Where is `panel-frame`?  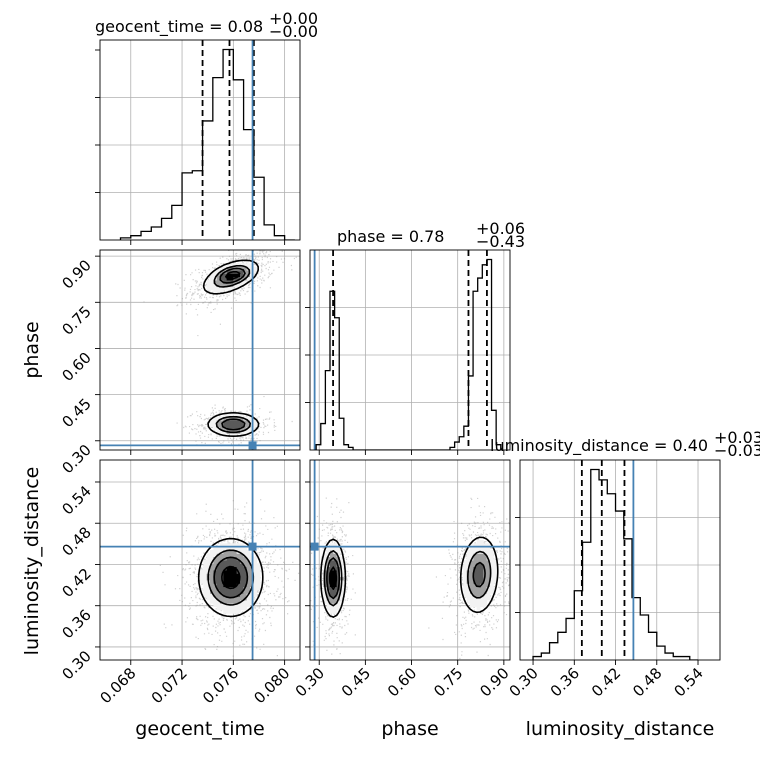
panel-frame is located at coordinates (410, 560).